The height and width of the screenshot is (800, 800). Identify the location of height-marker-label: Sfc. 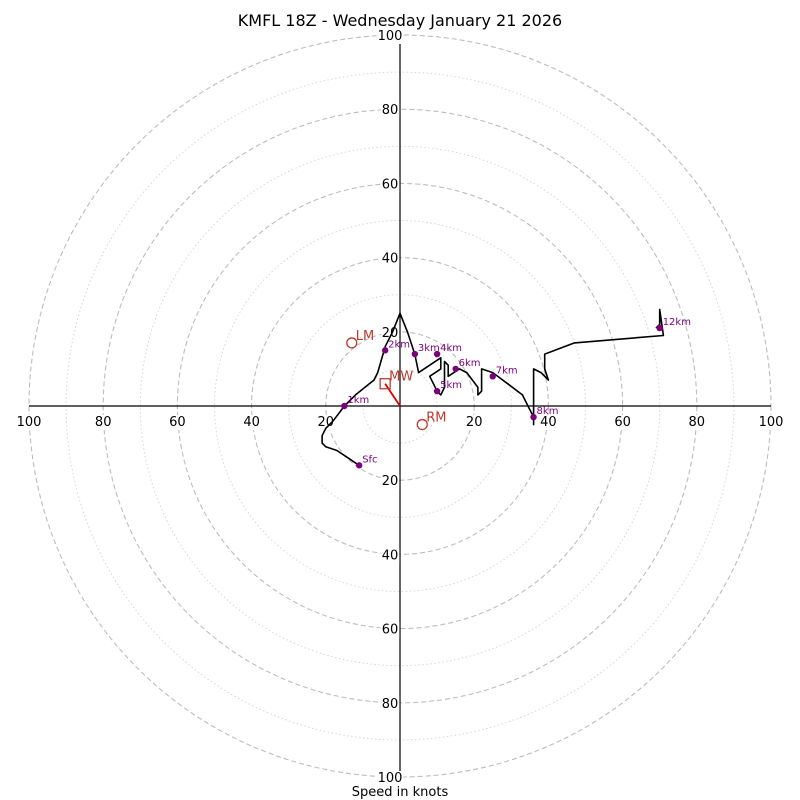
(369, 459).